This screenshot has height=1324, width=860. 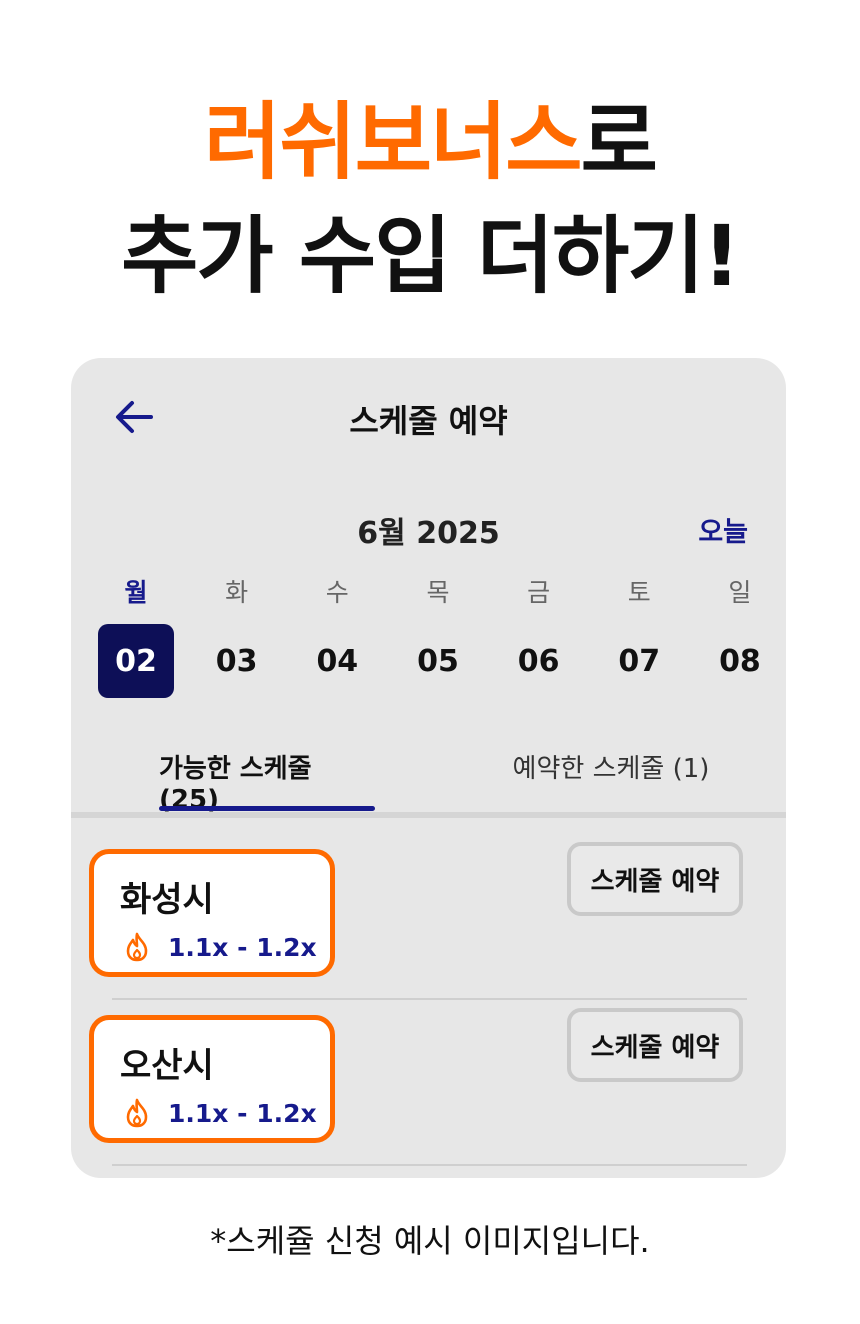 I want to click on screen-title: 스케줄 예약, so click(x=428, y=421).